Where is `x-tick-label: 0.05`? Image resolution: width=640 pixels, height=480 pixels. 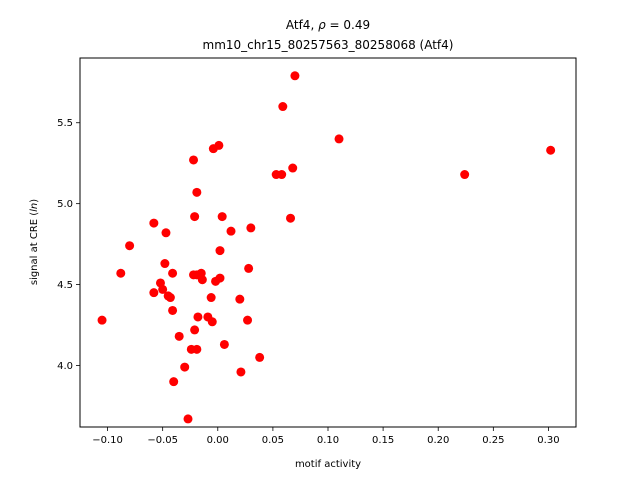 x-tick-label: 0.05 is located at coordinates (273, 440).